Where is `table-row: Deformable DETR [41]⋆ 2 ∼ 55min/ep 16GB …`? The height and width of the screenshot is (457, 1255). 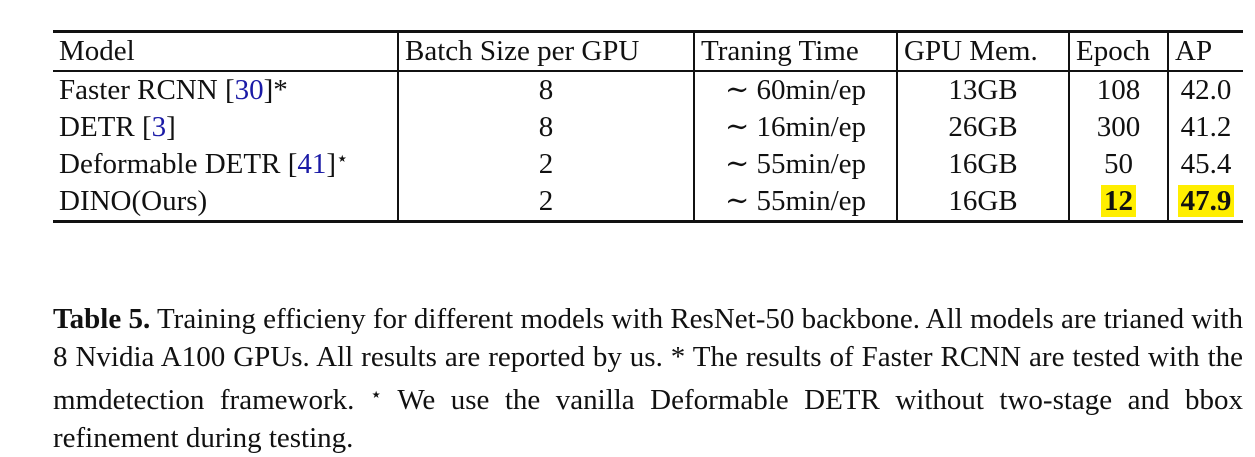
table-row: Deformable DETR [41]⋆ 2 ∼ 55min/ep 16GB … is located at coordinates (648, 164).